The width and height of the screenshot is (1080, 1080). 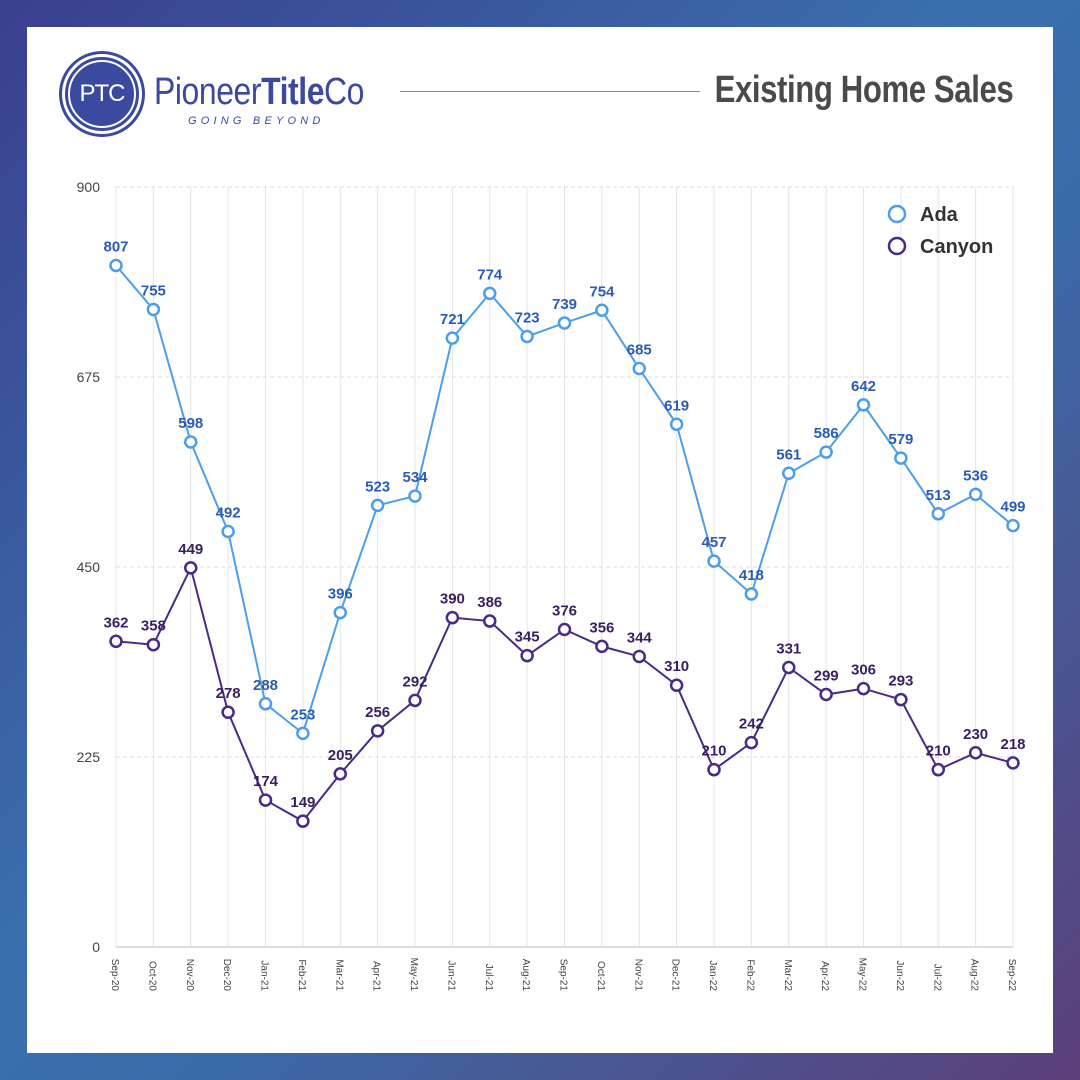 What do you see at coordinates (527, 317) in the screenshot?
I see `ada-data-label: 723` at bounding box center [527, 317].